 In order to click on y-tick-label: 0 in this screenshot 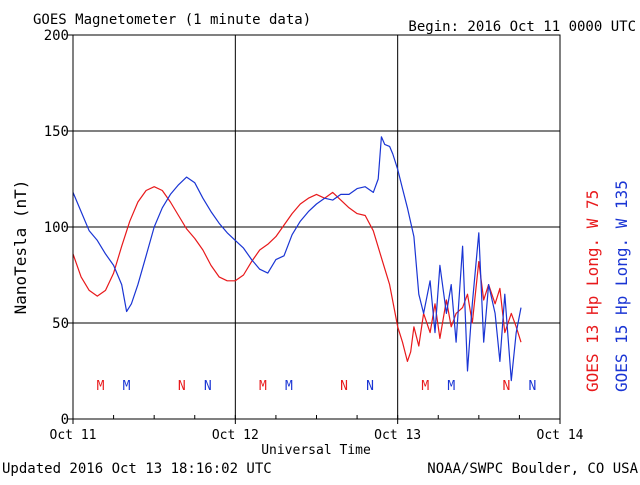, I will do `click(65, 420)`.